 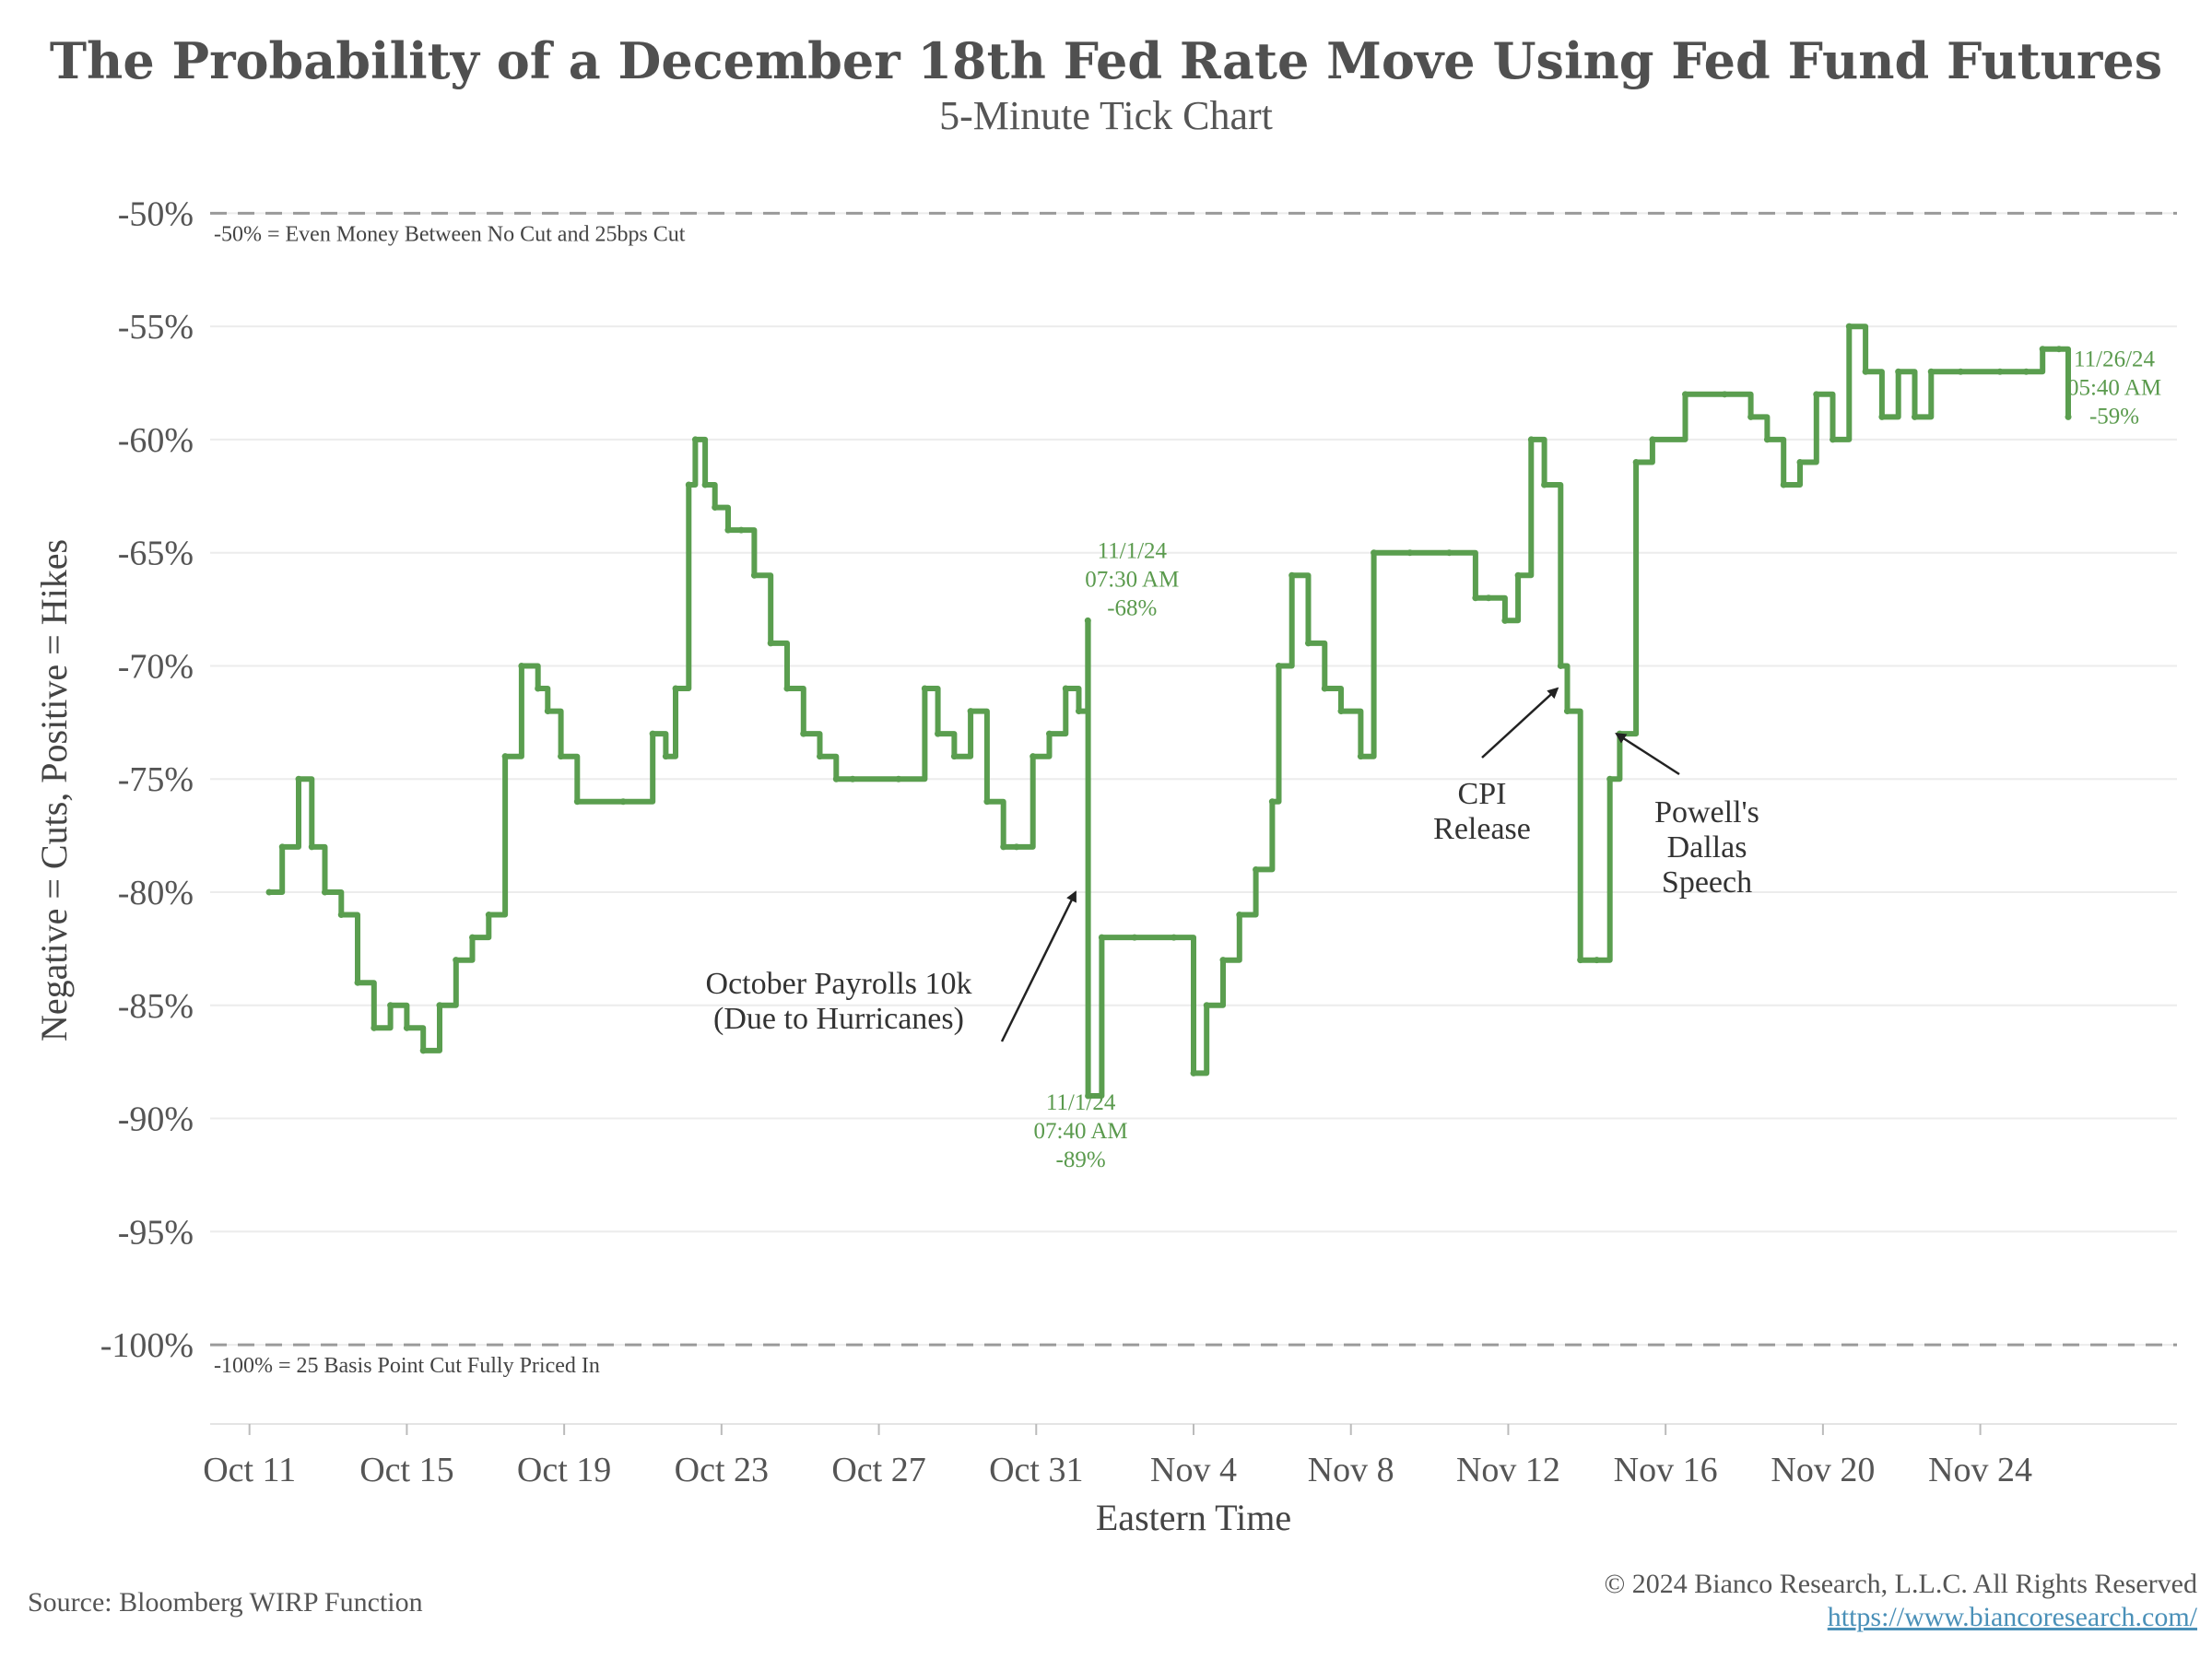 I want to click on x-tick-label: Oct 19, so click(x=564, y=1470).